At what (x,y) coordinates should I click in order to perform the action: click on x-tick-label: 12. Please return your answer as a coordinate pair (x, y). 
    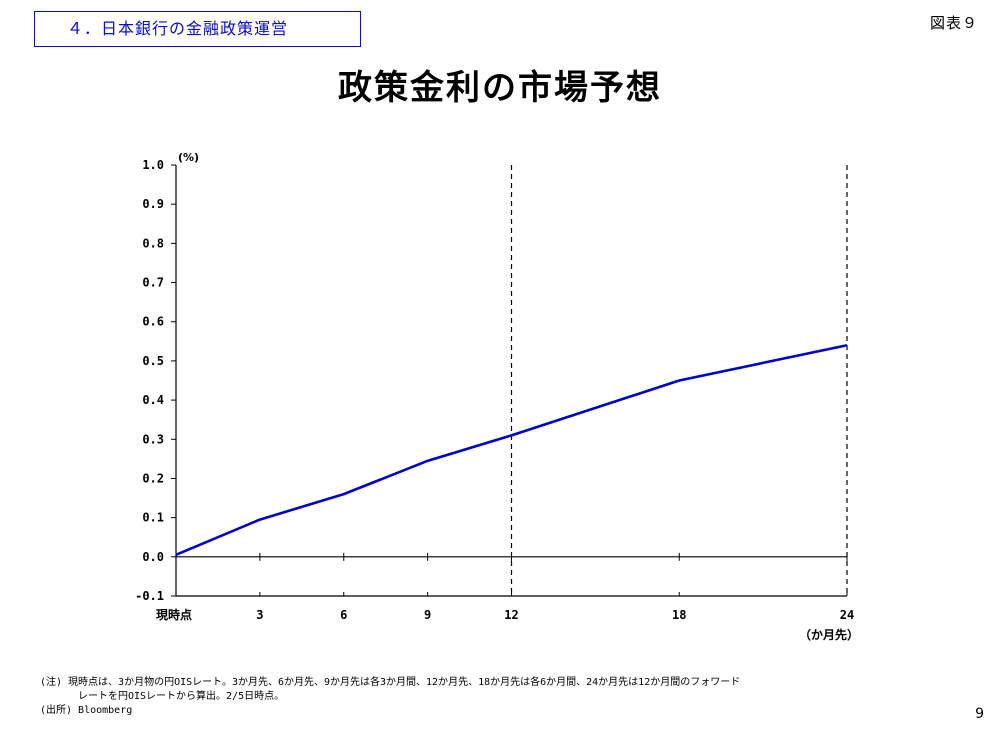
    Looking at the image, I should click on (511, 615).